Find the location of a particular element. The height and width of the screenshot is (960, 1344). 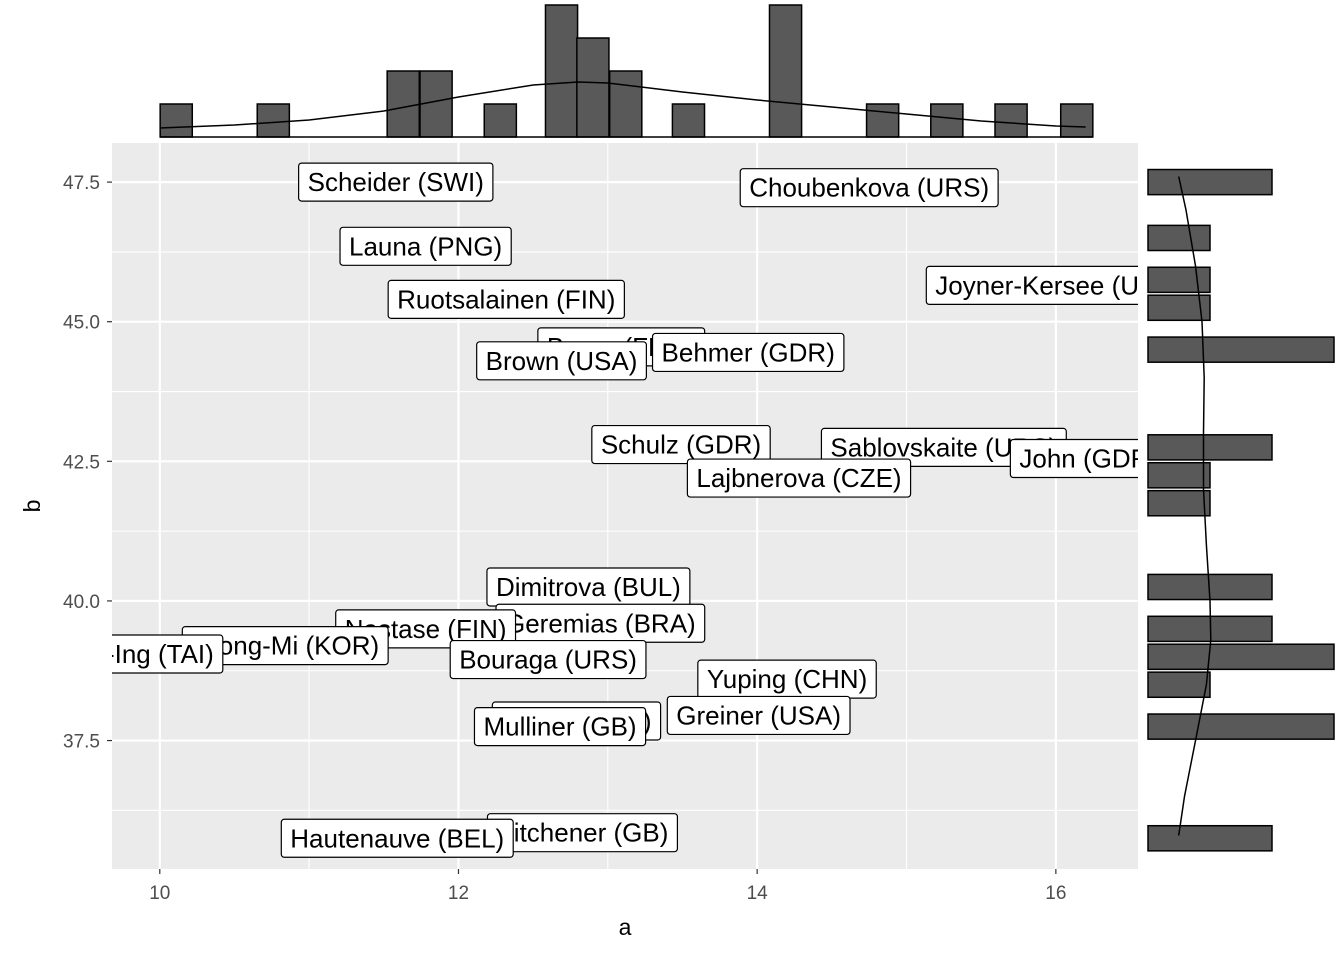

point-label: Joyner-Kersee (USA) is located at coordinates (1053, 285).